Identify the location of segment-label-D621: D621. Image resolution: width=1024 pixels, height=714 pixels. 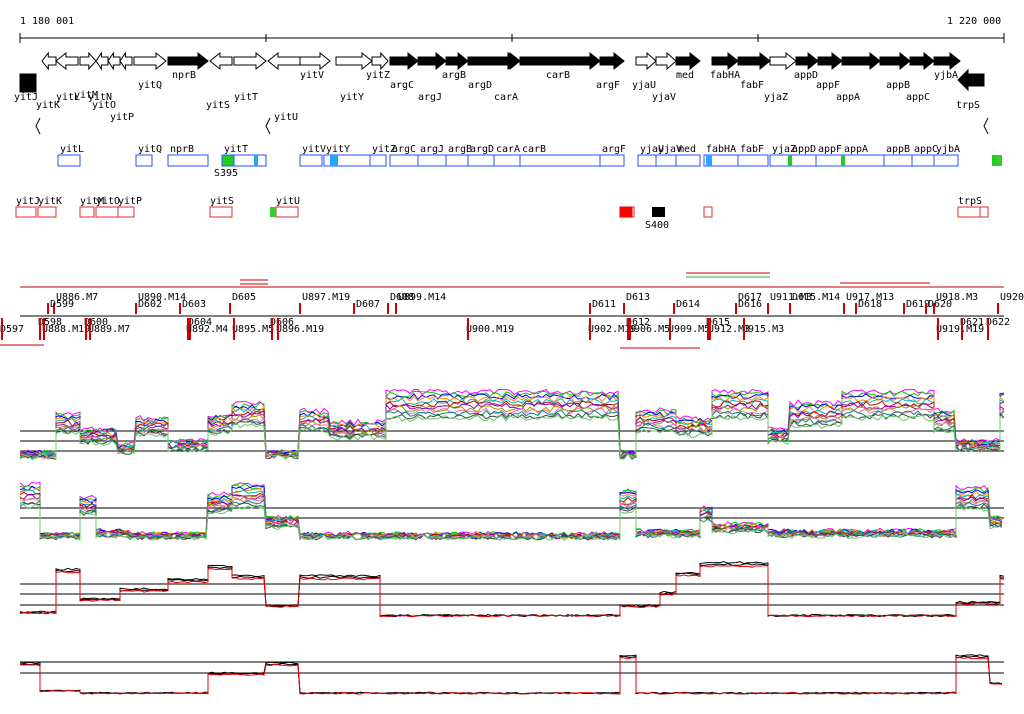
(972, 322).